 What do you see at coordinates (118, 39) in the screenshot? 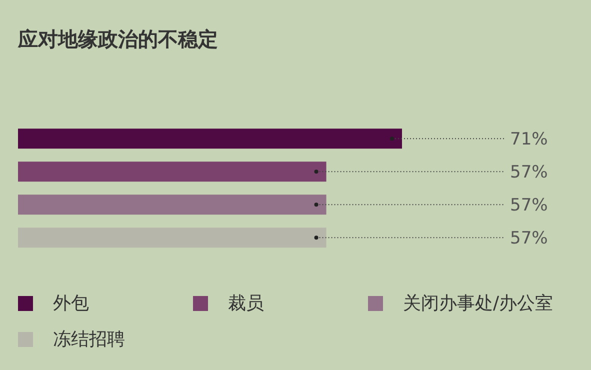
I see `chart-title: 应对地缘政治的不稳定` at bounding box center [118, 39].